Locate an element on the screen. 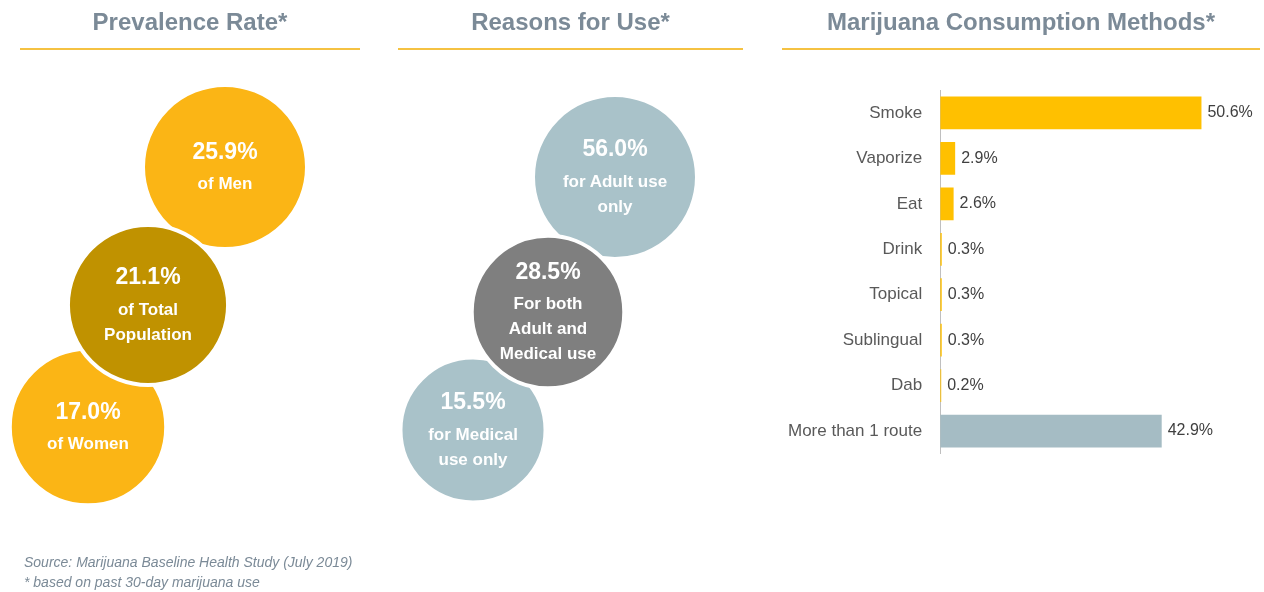 This screenshot has width=1264, height=592. text: Reasons for Use* is located at coordinates (570, 25).